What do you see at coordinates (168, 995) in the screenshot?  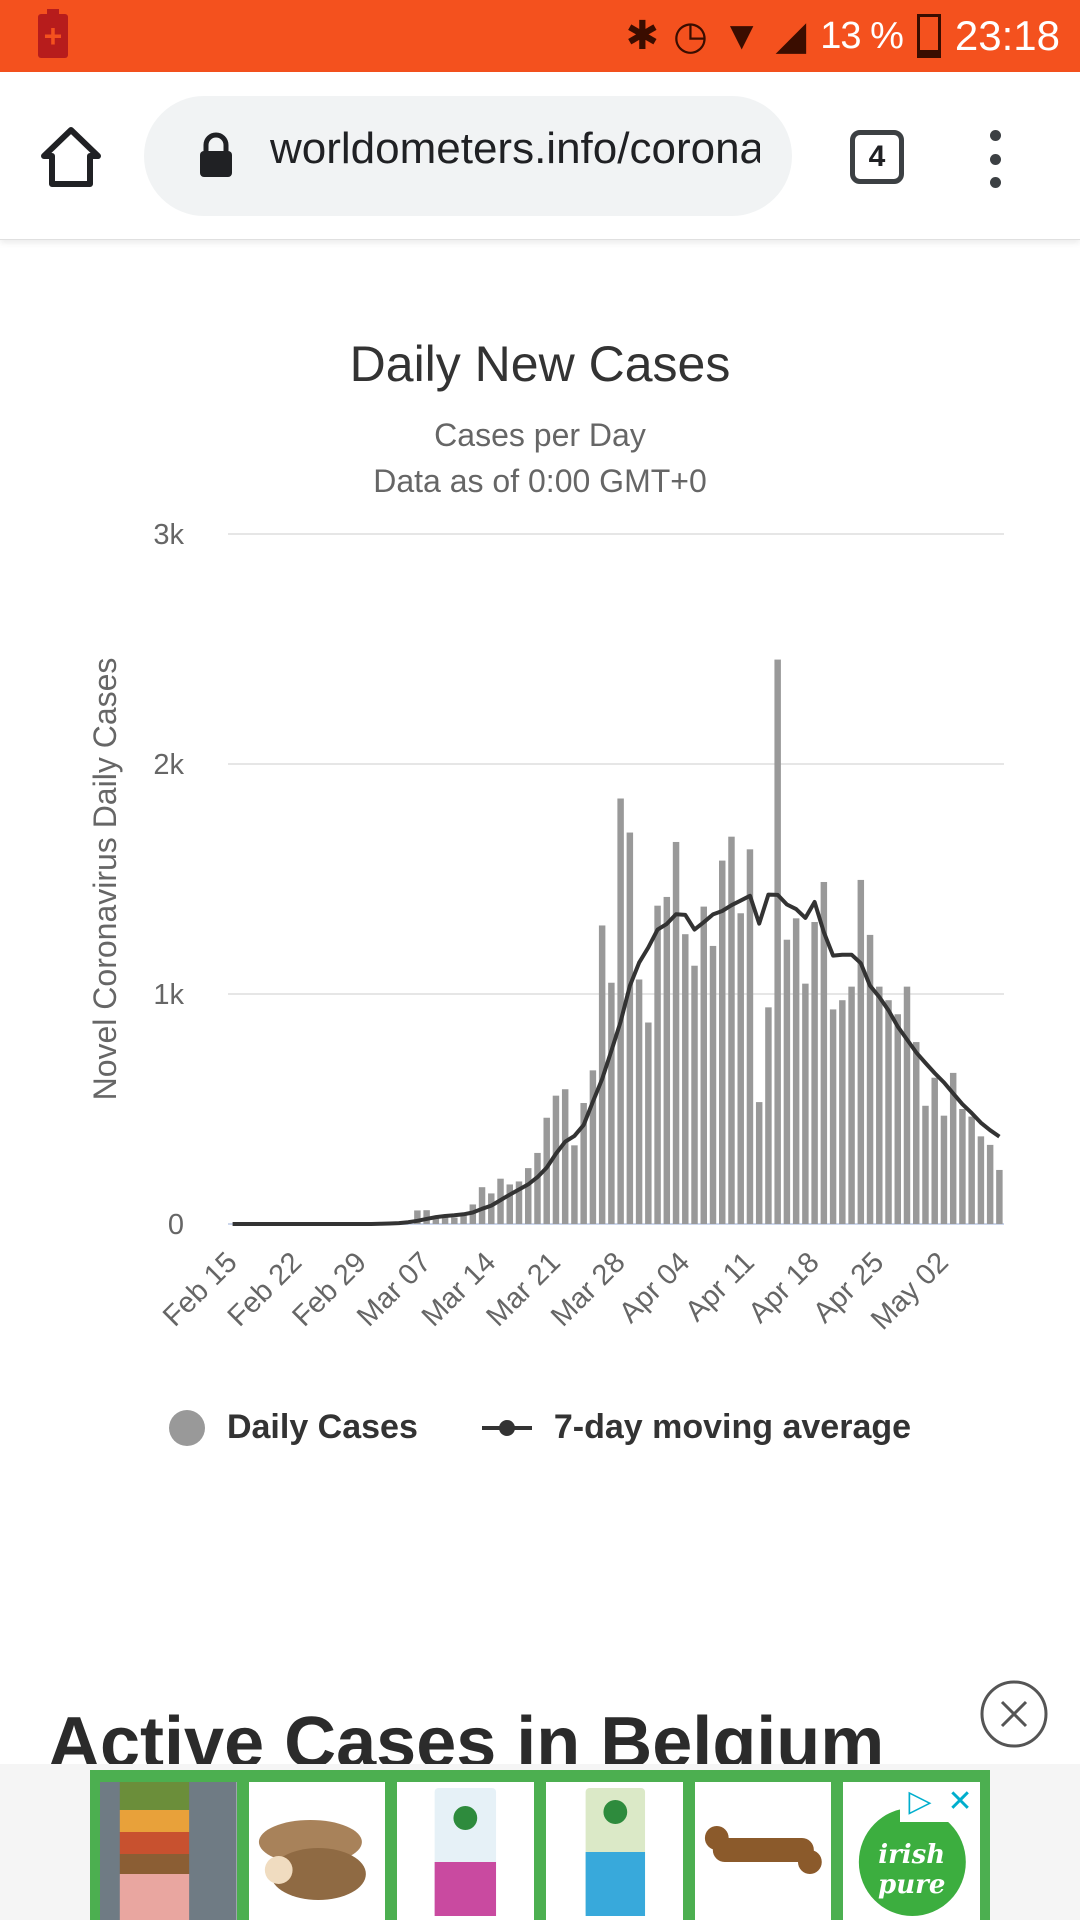 I see `y-tick-label: 1k` at bounding box center [168, 995].